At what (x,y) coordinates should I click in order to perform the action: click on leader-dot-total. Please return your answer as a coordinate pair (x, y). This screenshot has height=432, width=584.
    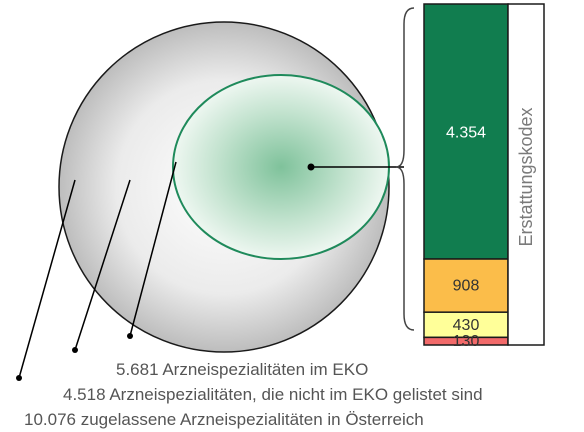
    Looking at the image, I should click on (19, 378).